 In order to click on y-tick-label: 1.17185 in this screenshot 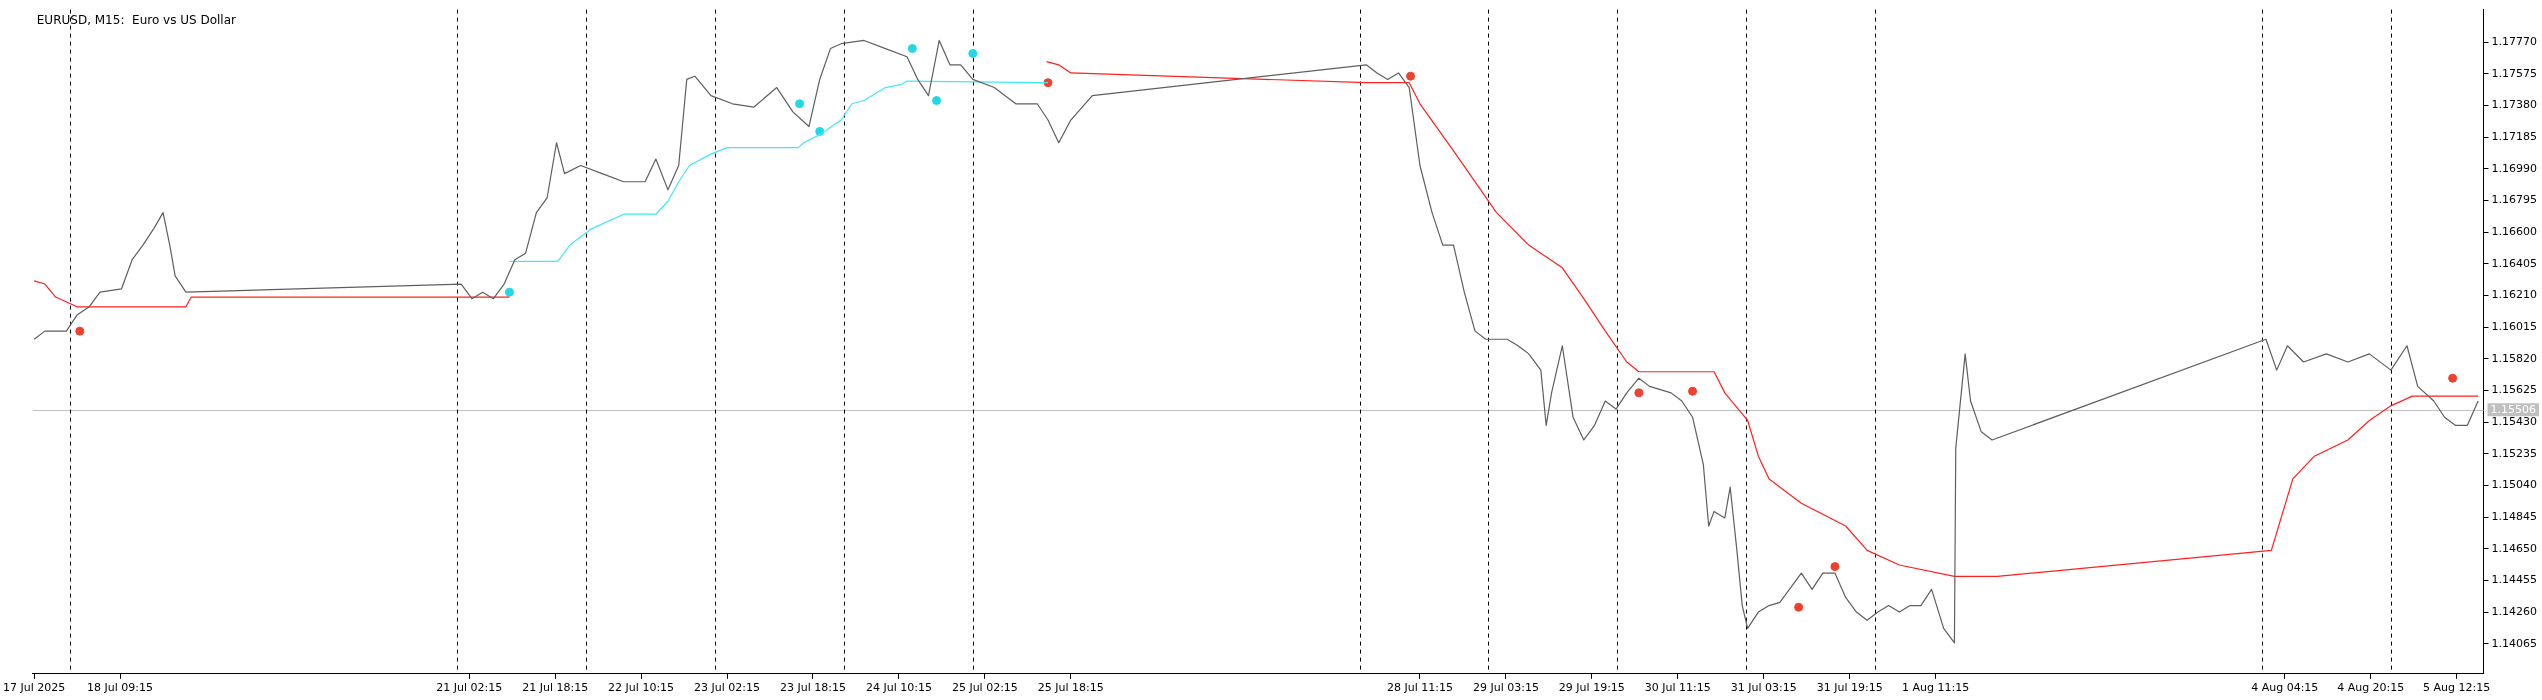, I will do `click(2514, 136)`.